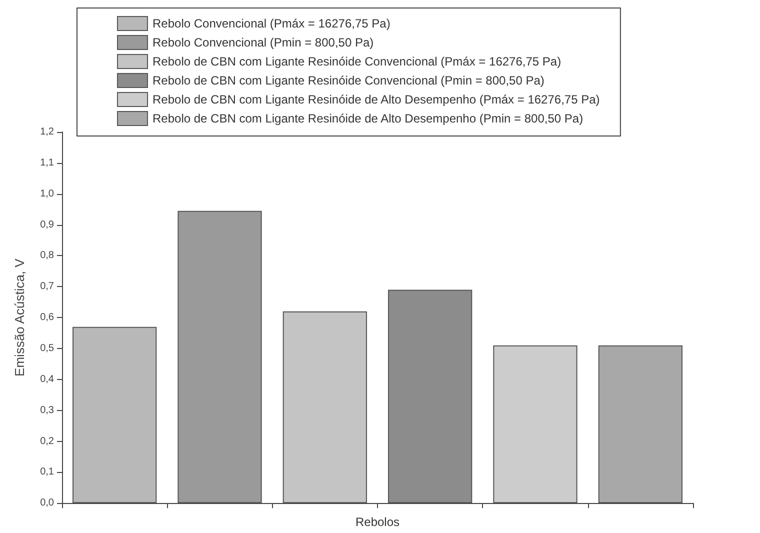  What do you see at coordinates (377, 522) in the screenshot?
I see `x-axis-title: Rebolos` at bounding box center [377, 522].